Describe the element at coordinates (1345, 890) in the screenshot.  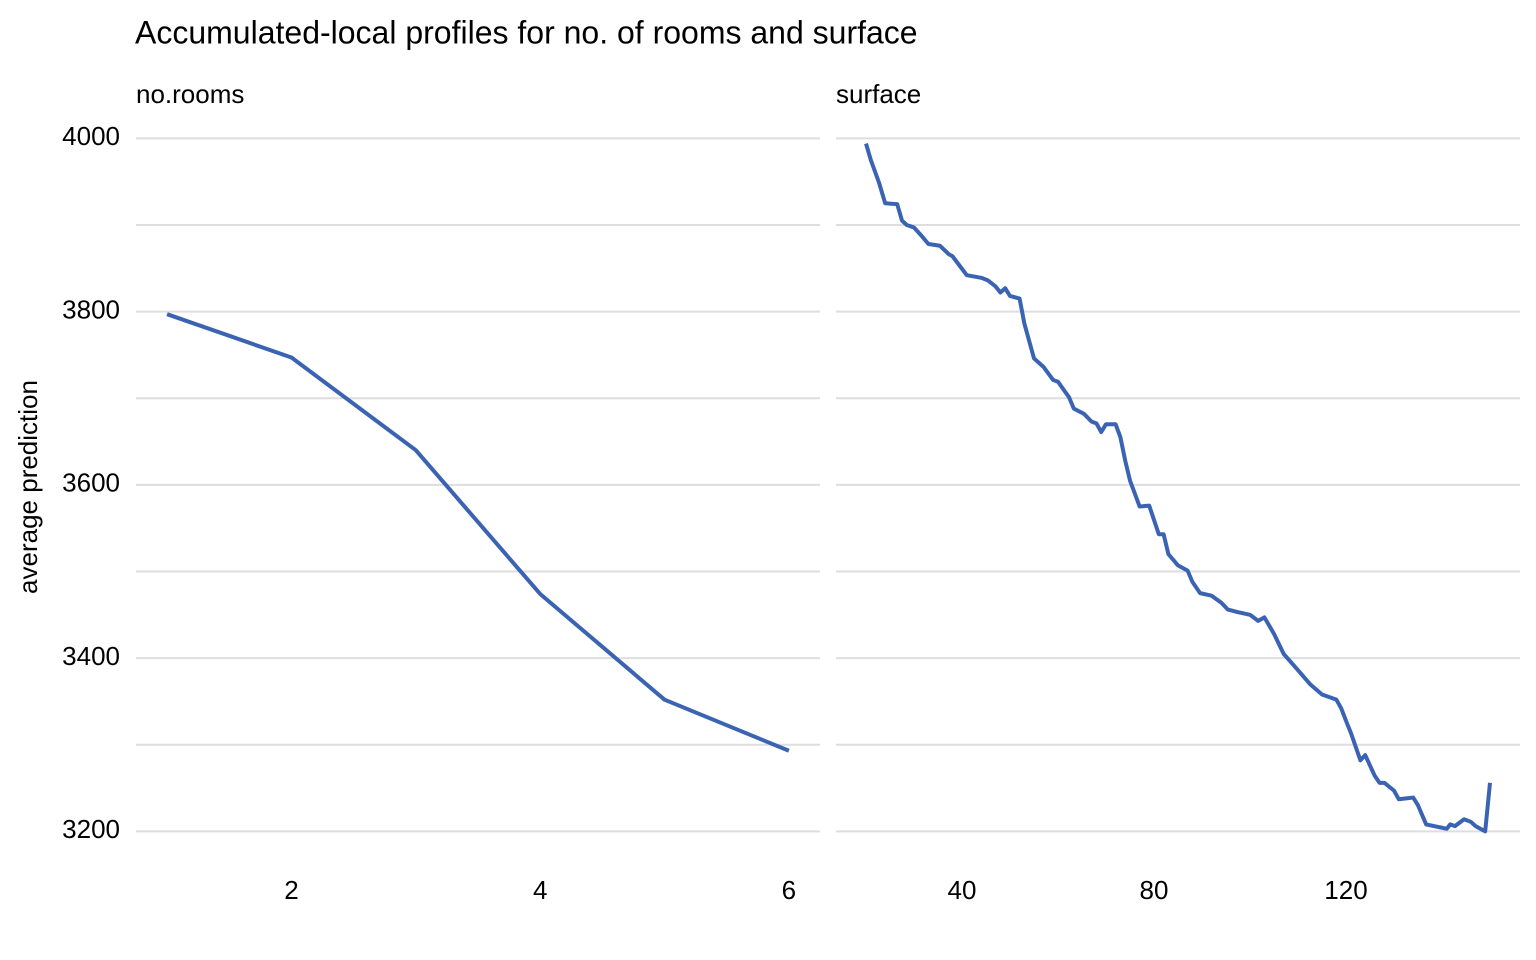
I see `x-tick-label: 120` at that location.